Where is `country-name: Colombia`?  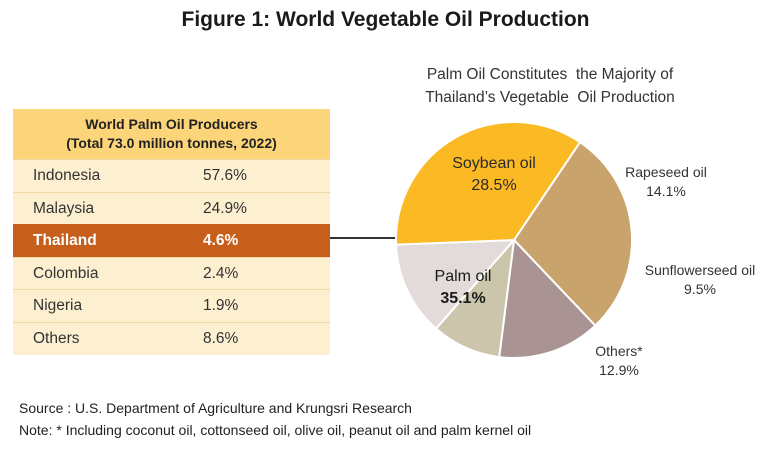
country-name: Colombia is located at coordinates (66, 273).